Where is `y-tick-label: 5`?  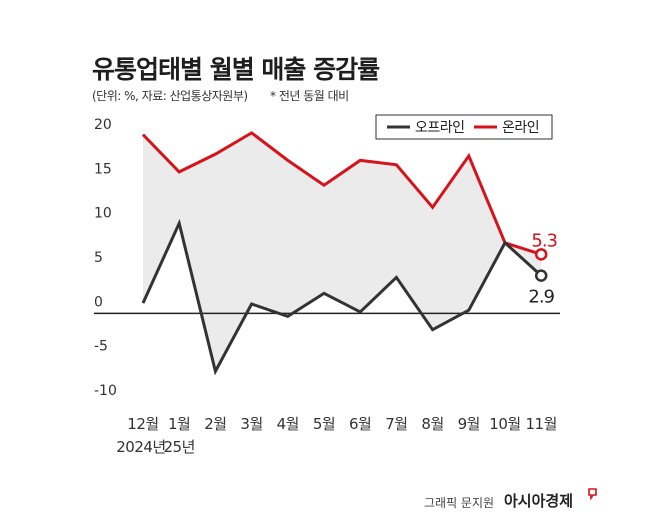 y-tick-label: 5 is located at coordinates (98, 258).